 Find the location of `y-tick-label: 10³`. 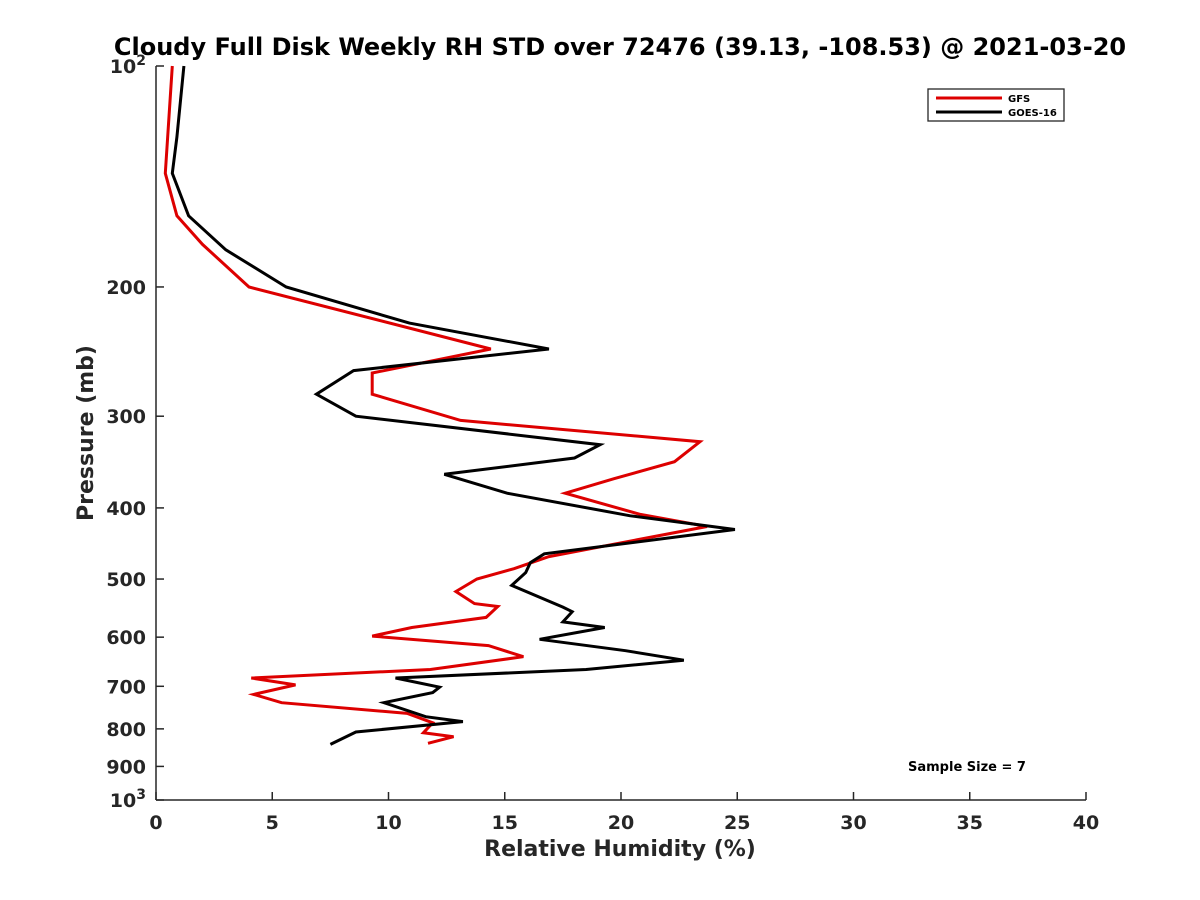

y-tick-label: 10³ is located at coordinates (128, 799).